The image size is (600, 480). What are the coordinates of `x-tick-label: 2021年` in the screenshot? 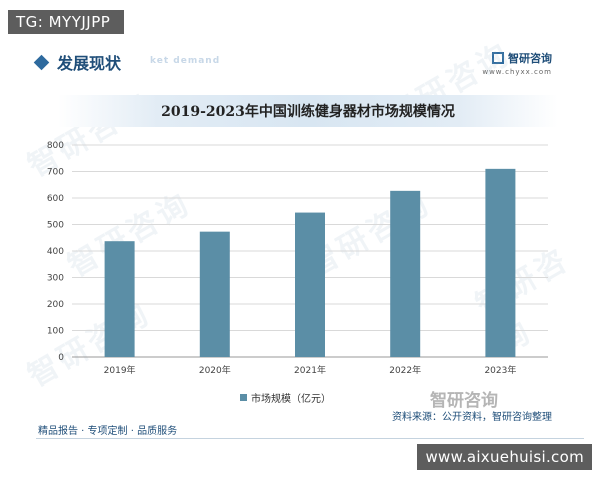 It's located at (310, 370).